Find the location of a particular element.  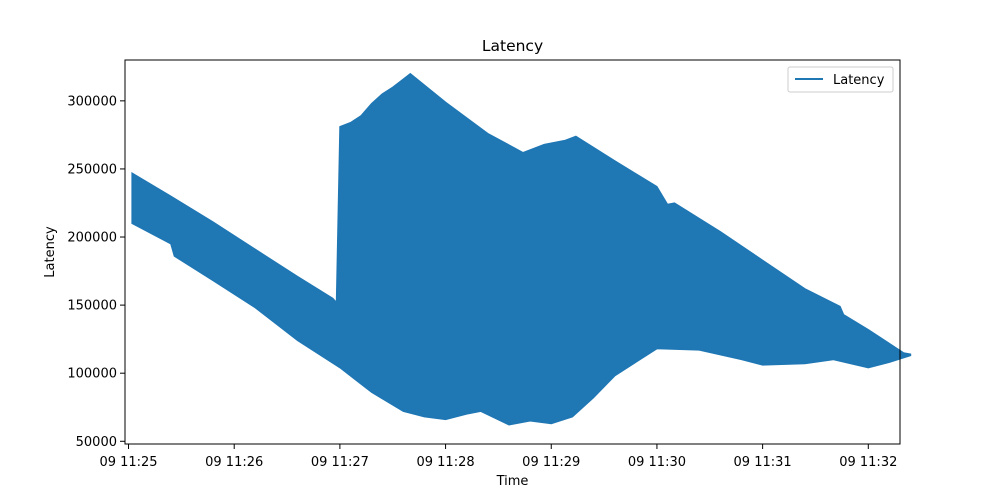

x-tick-label: 09 11:27 is located at coordinates (340, 462).